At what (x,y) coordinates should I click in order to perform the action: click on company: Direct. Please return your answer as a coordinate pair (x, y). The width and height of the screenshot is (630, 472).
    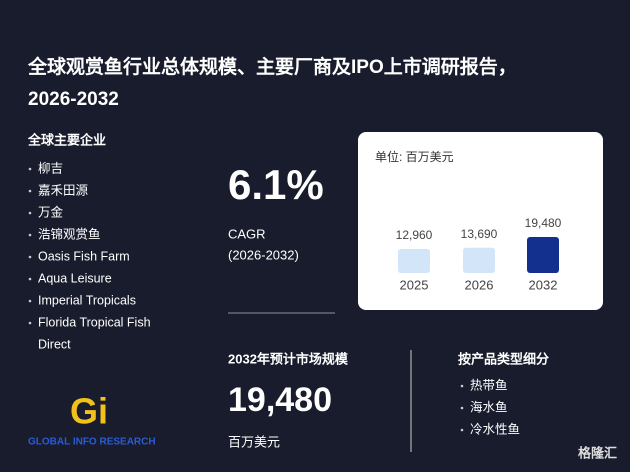
    Looking at the image, I should click on (54, 344).